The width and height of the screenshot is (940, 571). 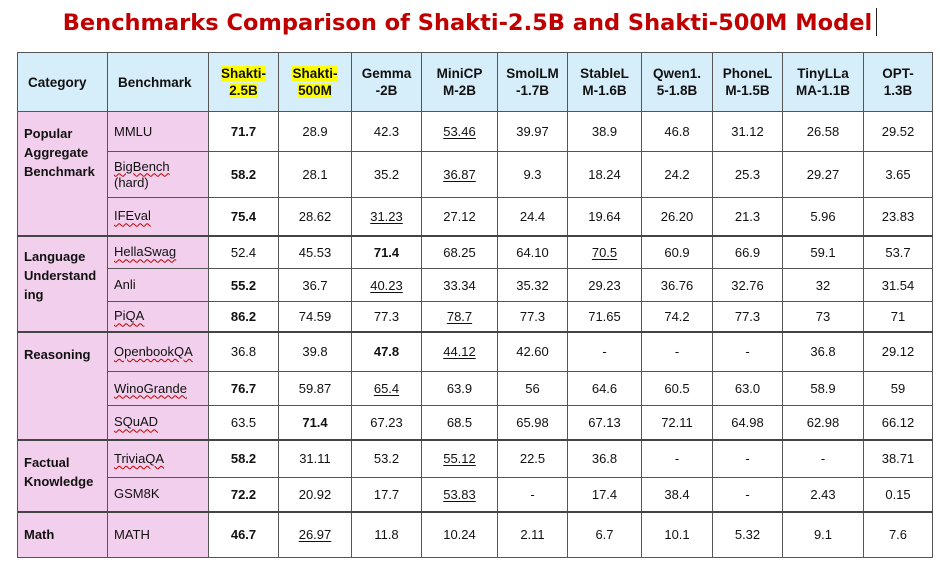 What do you see at coordinates (898, 534) in the screenshot?
I see `table-cell: 7.6` at bounding box center [898, 534].